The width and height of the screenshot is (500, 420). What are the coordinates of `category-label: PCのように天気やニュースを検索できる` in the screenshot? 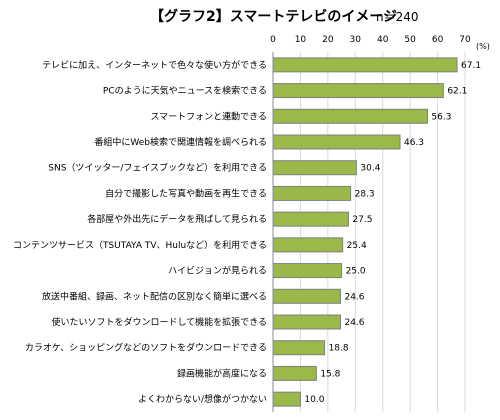 It's located at (185, 91).